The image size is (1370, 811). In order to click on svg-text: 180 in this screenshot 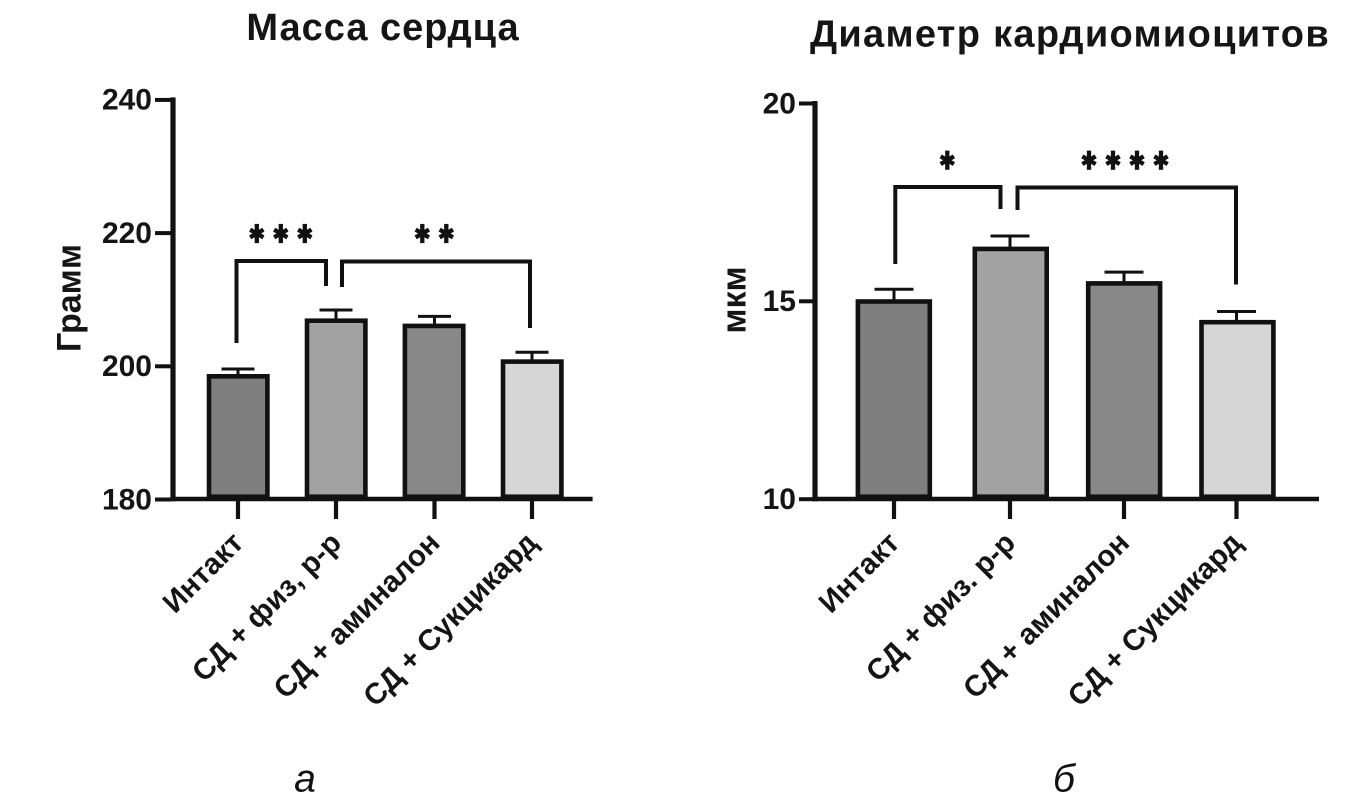, I will do `click(127, 499)`.